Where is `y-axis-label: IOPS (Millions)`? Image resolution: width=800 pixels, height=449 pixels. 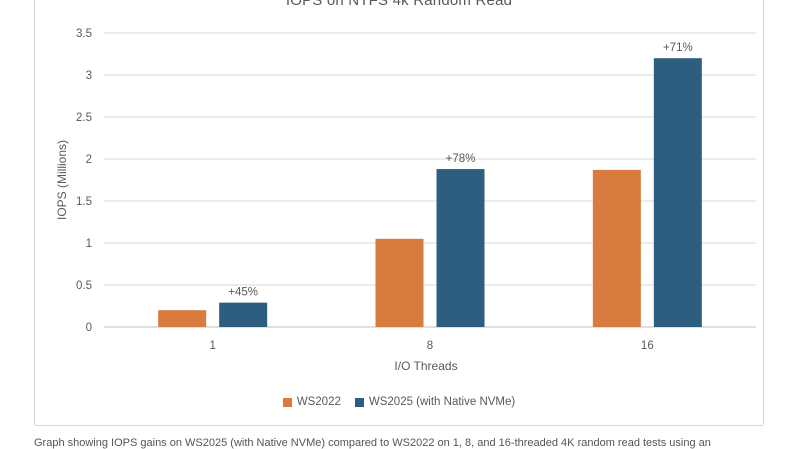 y-axis-label: IOPS (Millions) is located at coordinates (62, 180).